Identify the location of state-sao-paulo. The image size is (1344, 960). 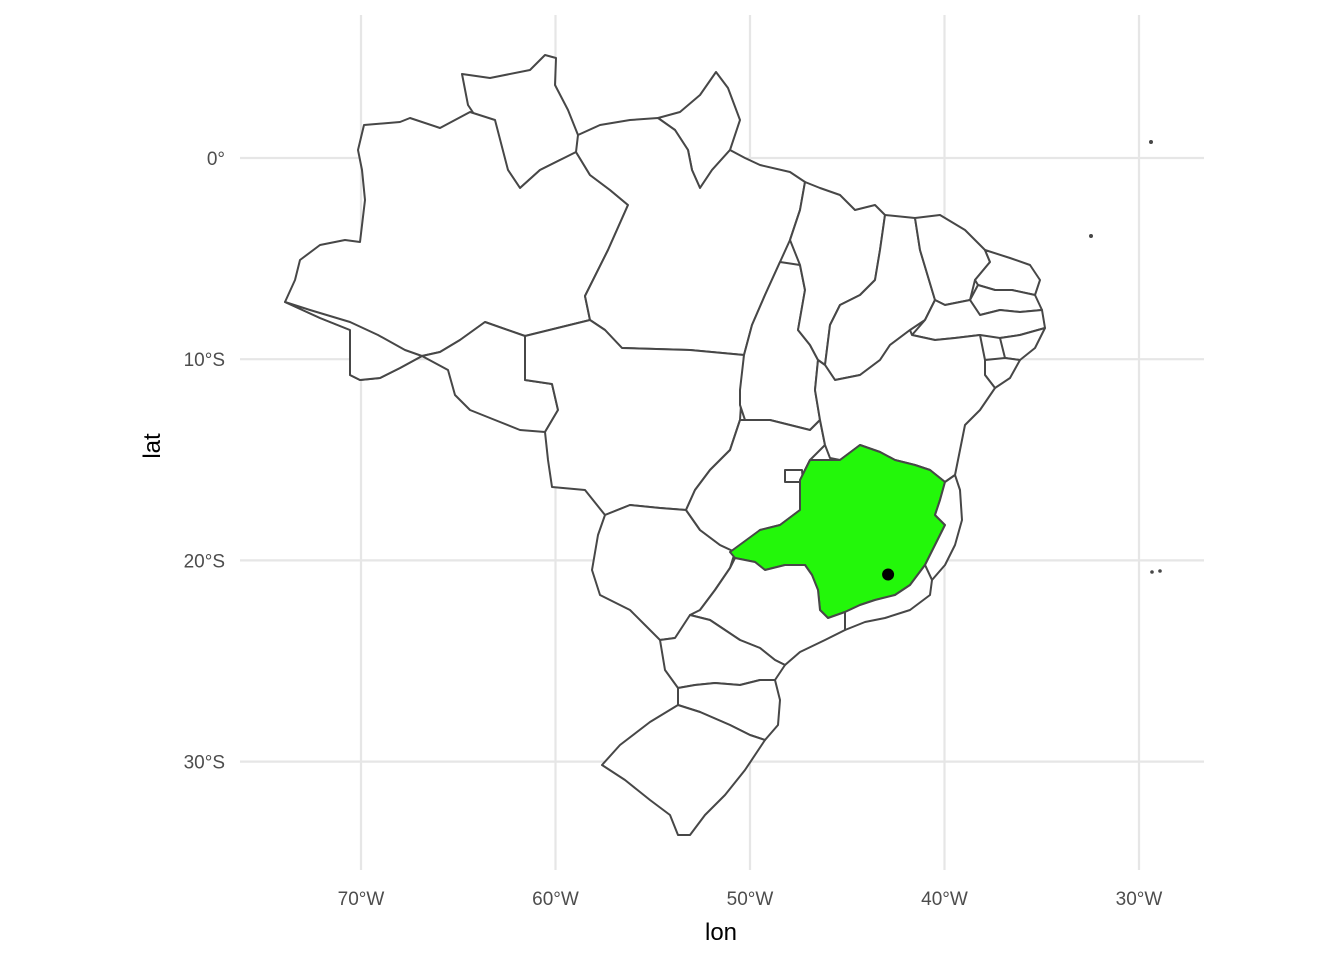
(767, 611).